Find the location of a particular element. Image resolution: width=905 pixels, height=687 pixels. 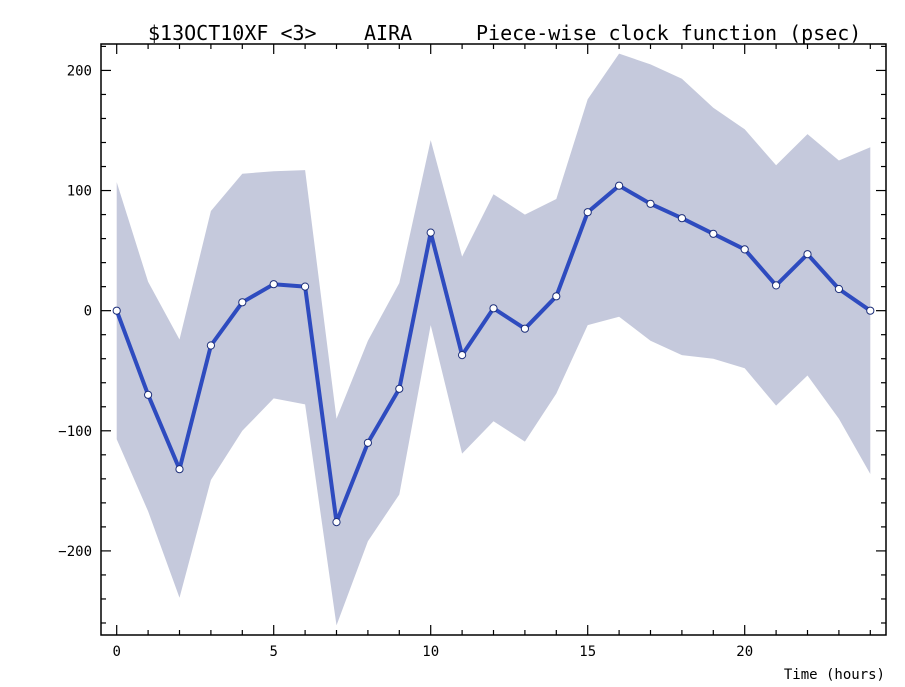

x-axis-tick-labels: 0 5 10 15 20 is located at coordinates (432, 652).